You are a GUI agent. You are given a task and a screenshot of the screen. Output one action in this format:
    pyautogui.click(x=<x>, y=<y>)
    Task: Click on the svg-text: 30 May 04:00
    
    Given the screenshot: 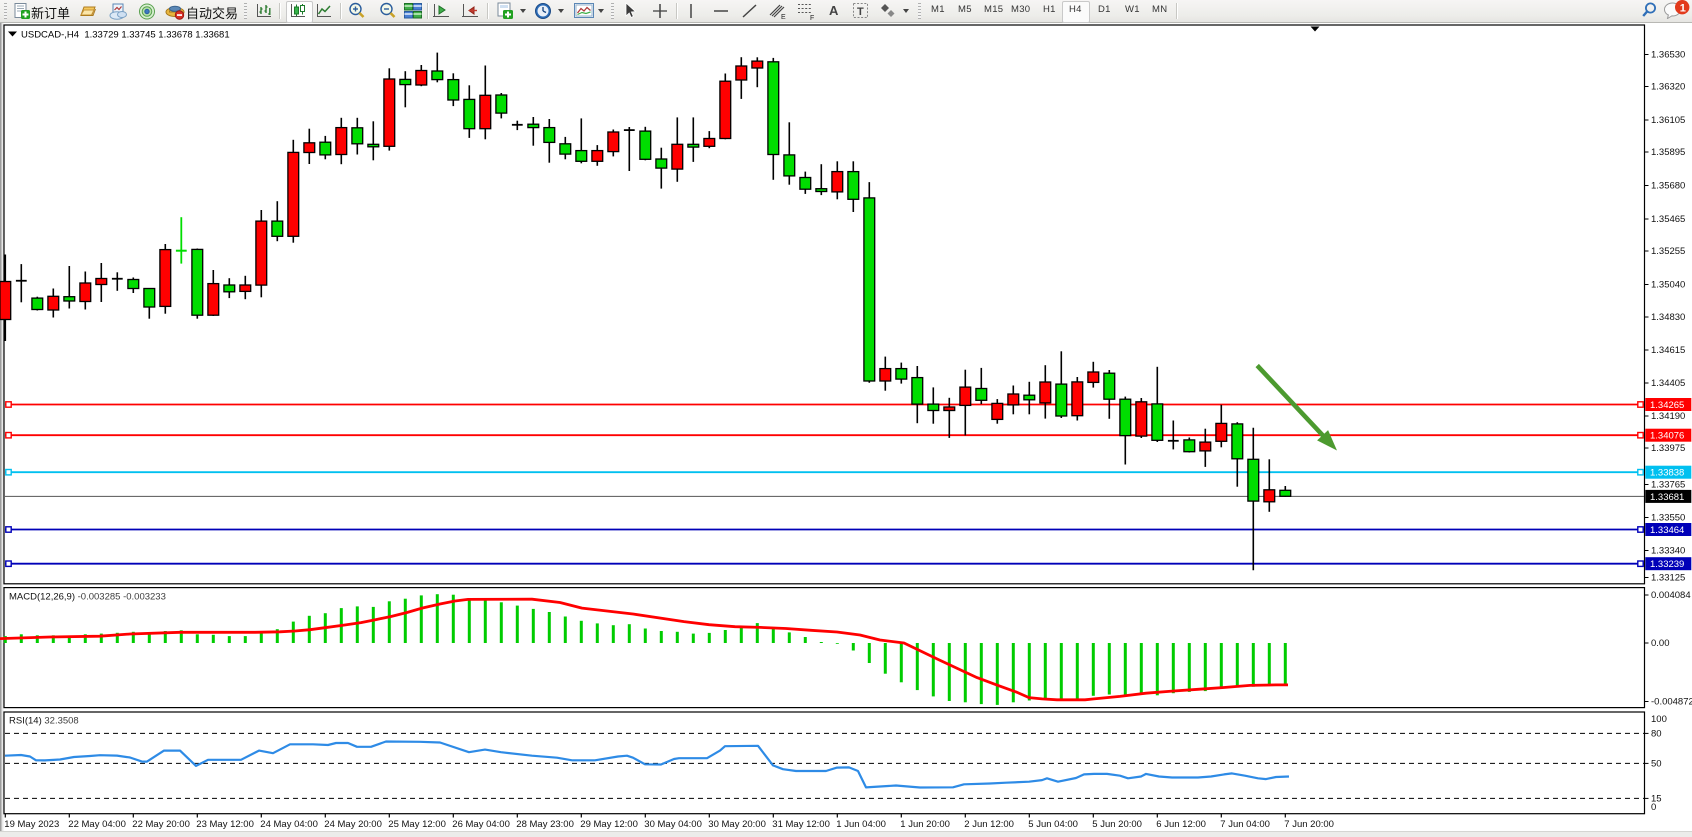 What is the action you would take?
    pyautogui.click(x=673, y=824)
    